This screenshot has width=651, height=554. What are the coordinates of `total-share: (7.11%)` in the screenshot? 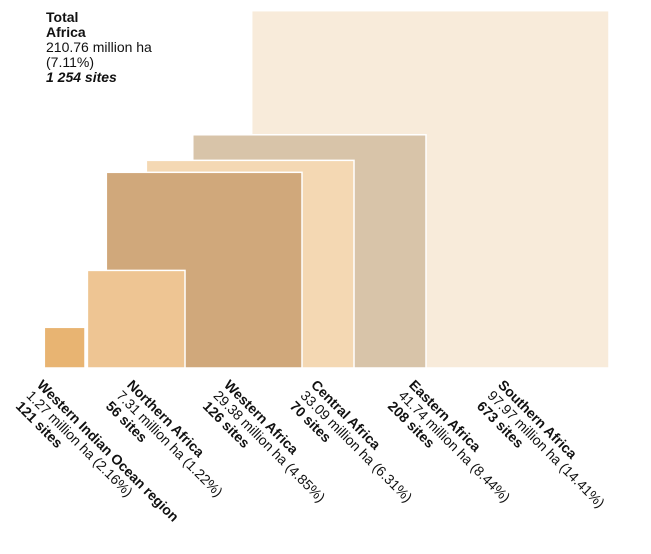 It's located at (70, 62).